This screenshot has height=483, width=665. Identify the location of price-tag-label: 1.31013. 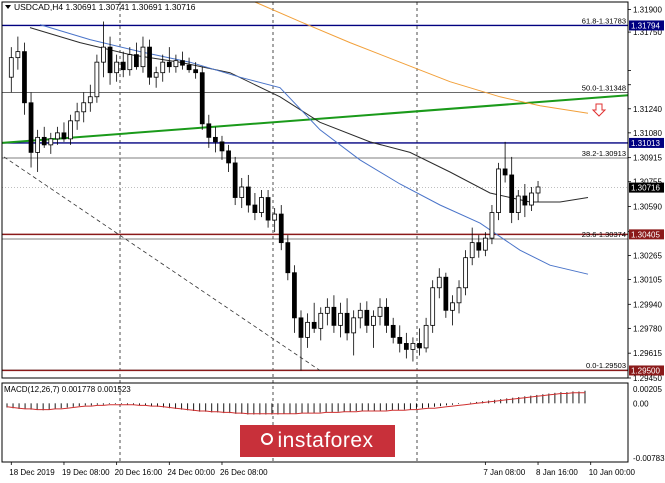
(645, 143).